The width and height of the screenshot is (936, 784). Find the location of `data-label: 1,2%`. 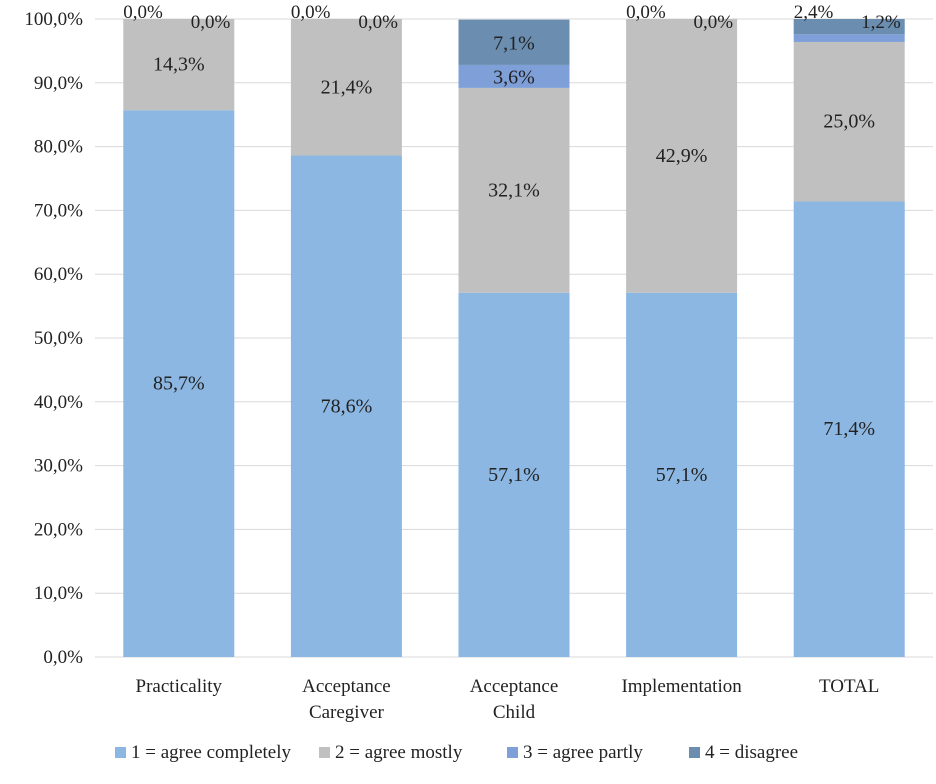

data-label: 1,2% is located at coordinates (881, 22).